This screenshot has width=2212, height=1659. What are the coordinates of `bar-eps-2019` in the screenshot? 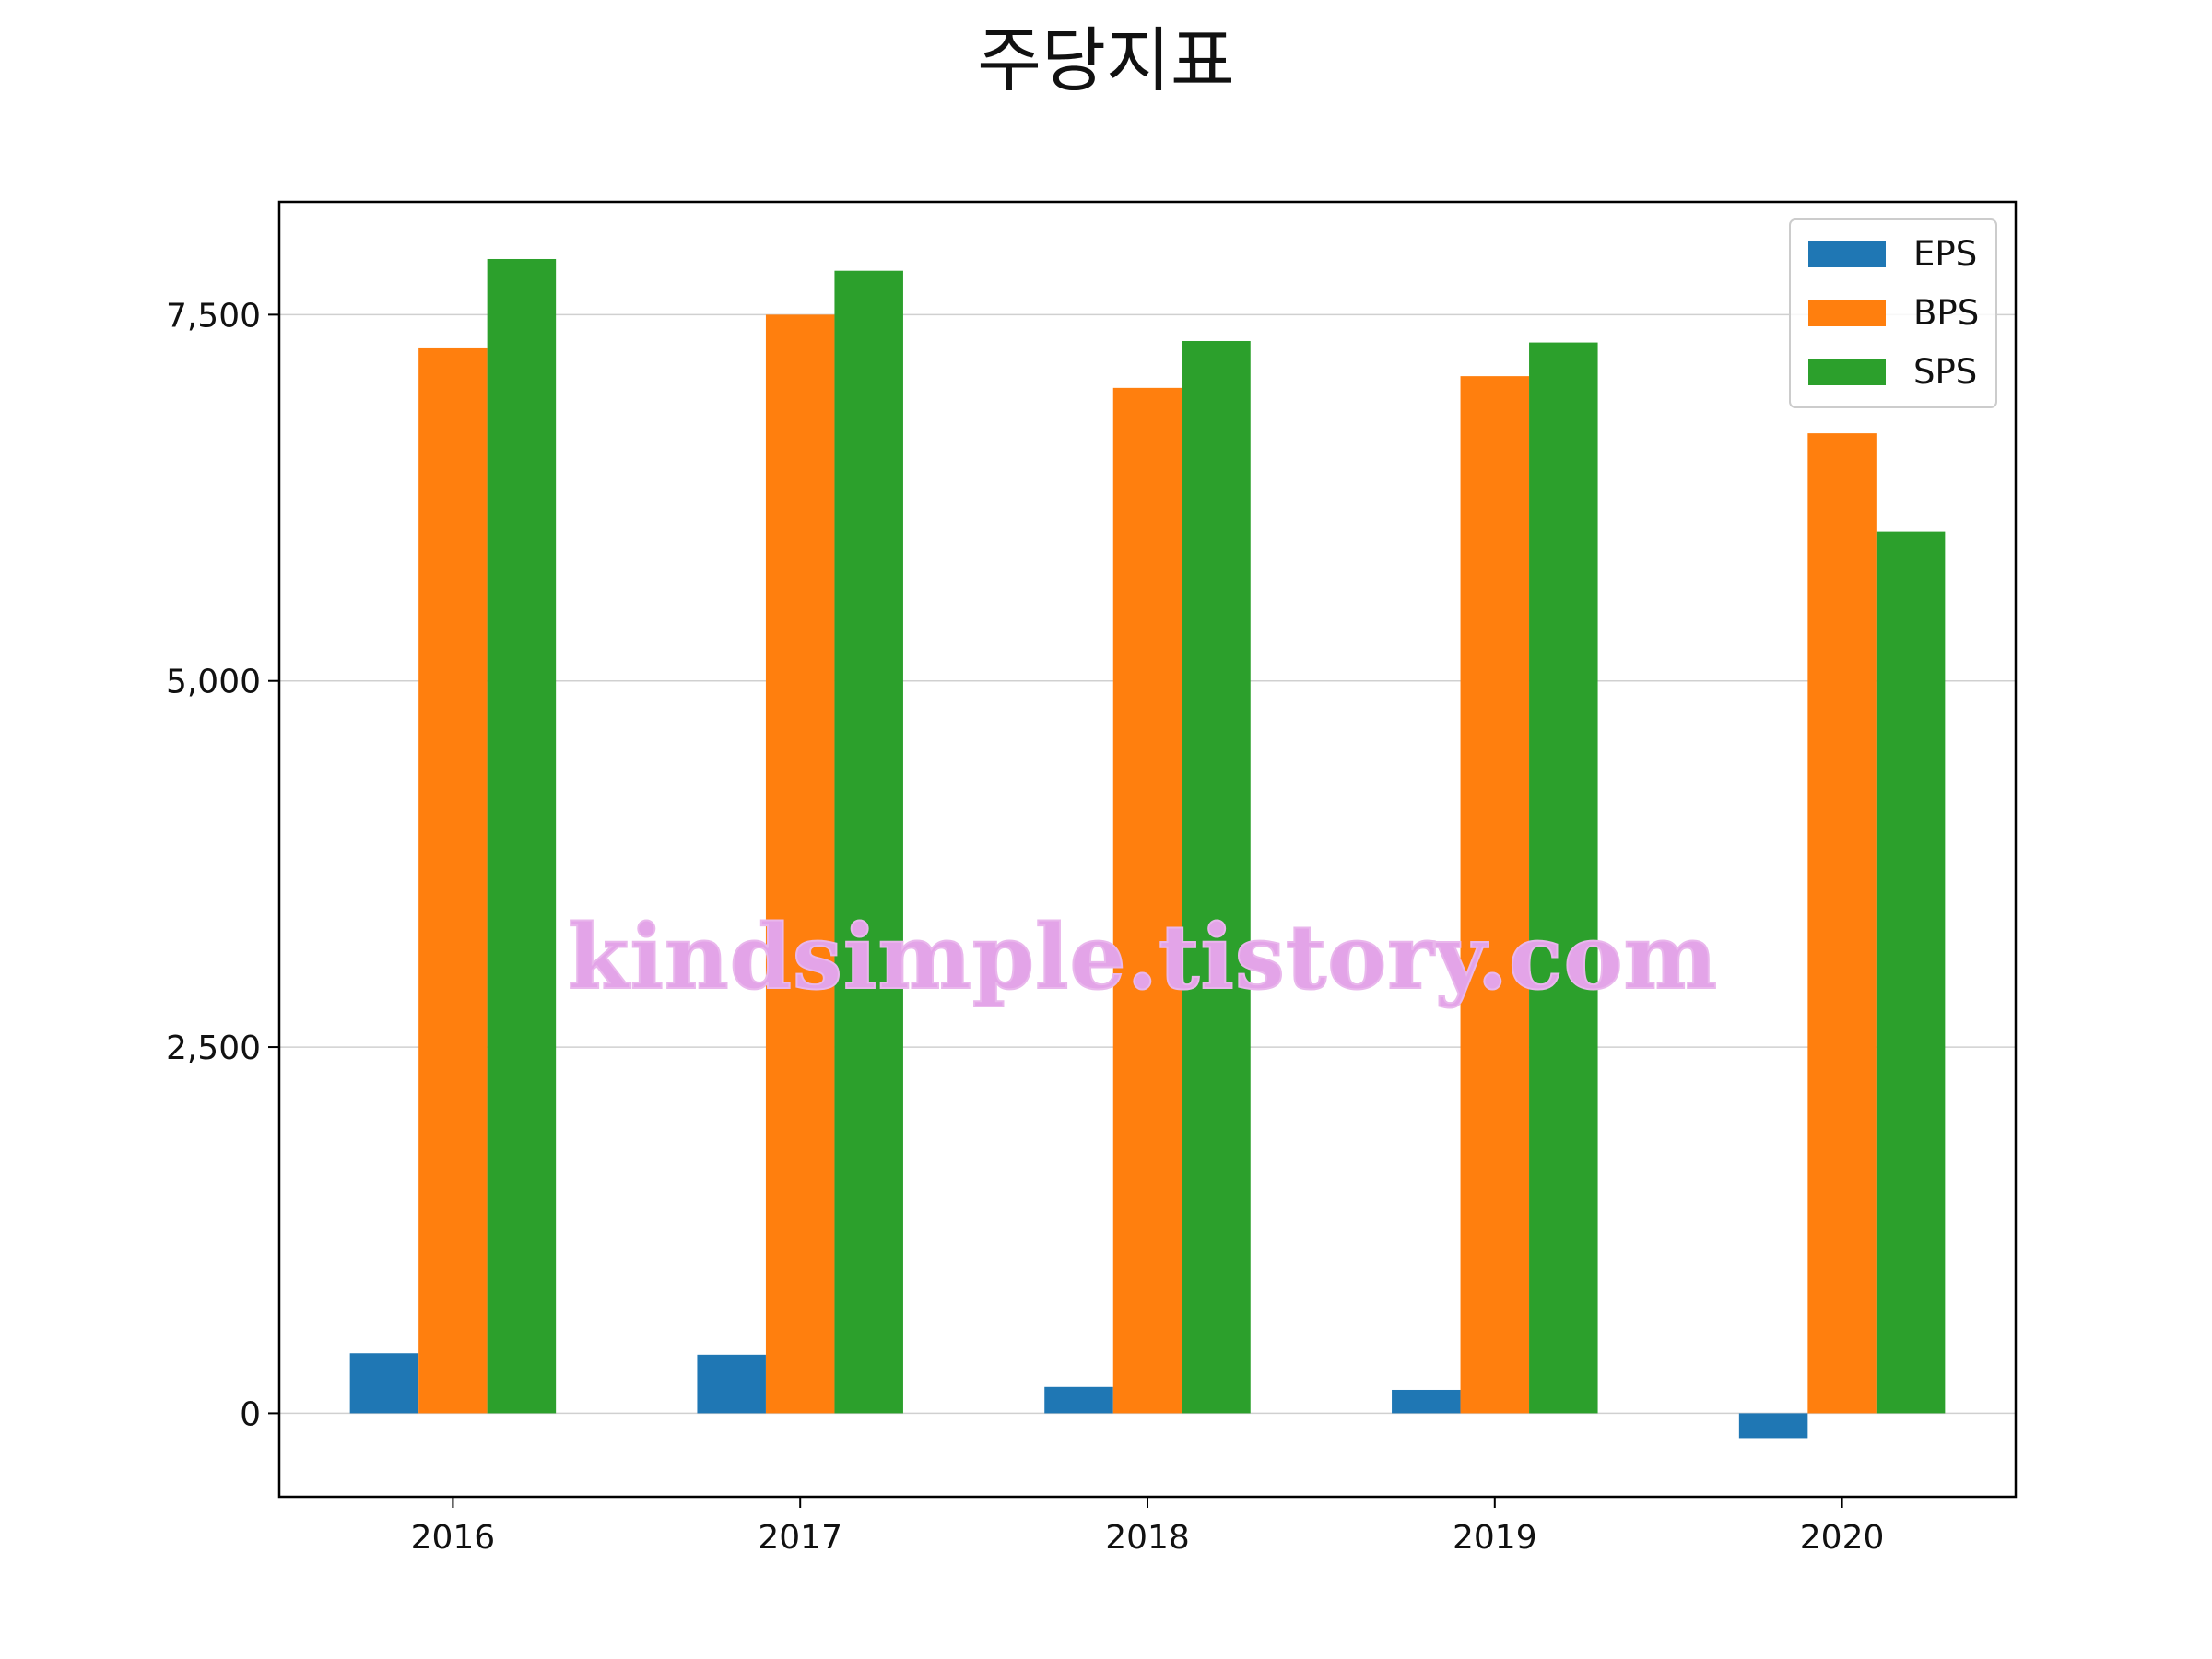 It's located at (1426, 1401).